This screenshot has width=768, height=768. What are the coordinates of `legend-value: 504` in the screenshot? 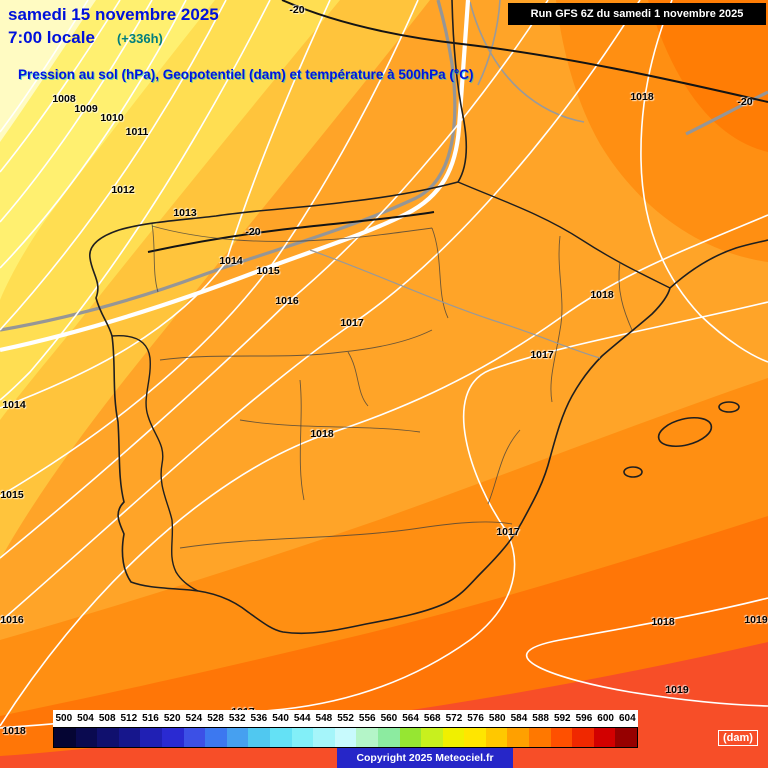 It's located at (85, 718).